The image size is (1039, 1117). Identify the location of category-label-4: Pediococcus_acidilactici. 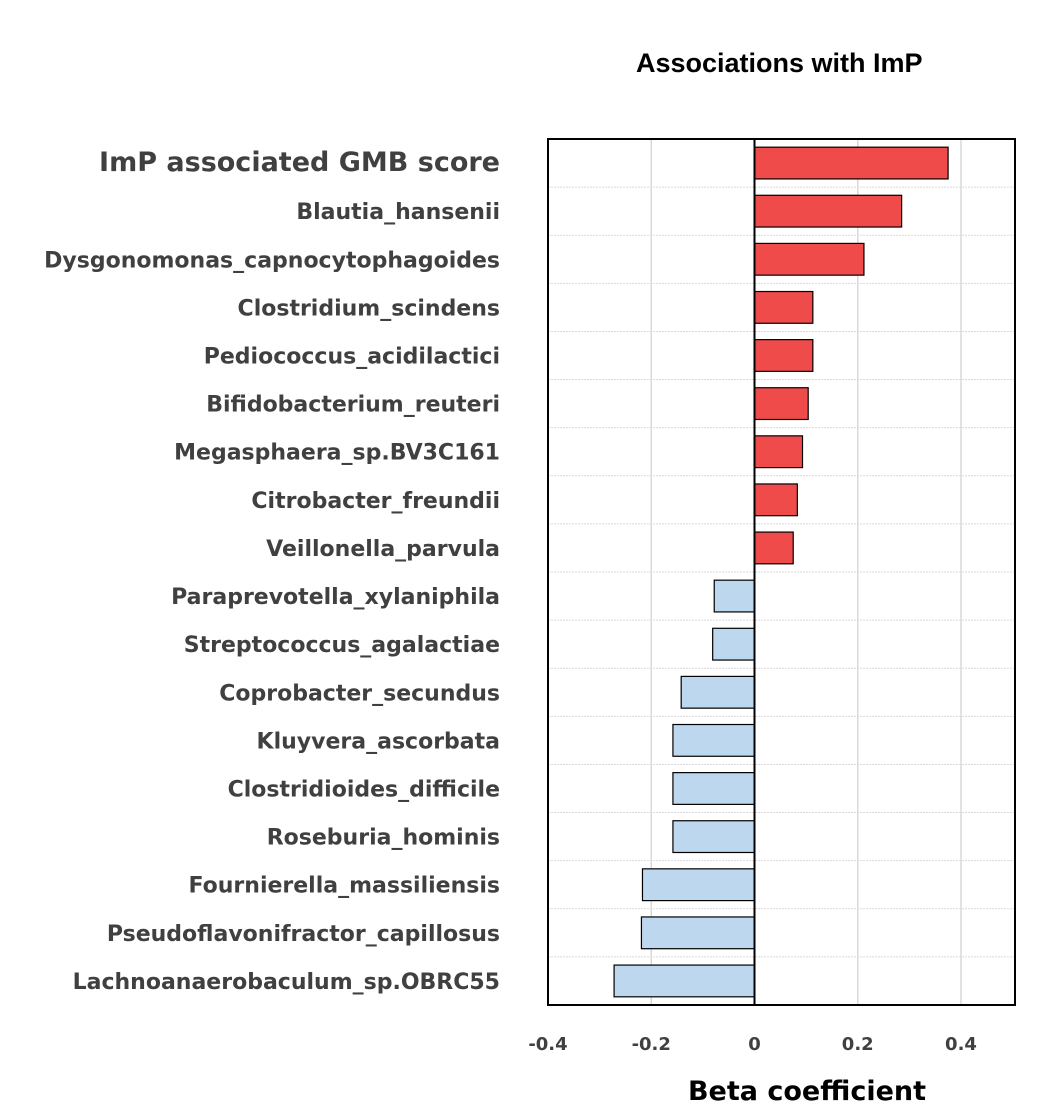
(352, 357).